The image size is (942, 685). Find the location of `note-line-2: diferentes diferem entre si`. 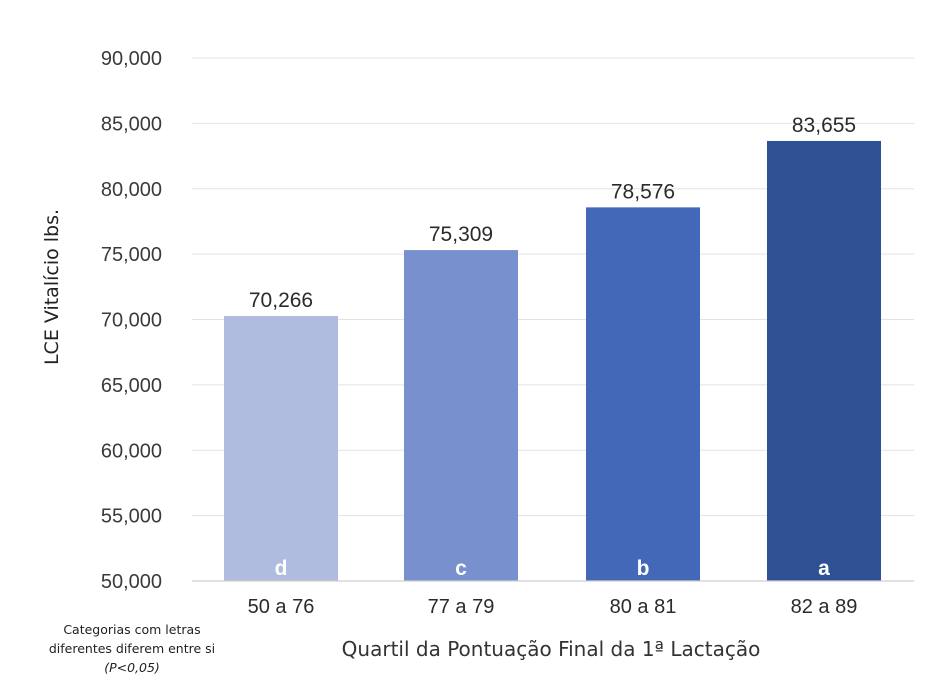

note-line-2: diferentes diferem entre si is located at coordinates (132, 648).